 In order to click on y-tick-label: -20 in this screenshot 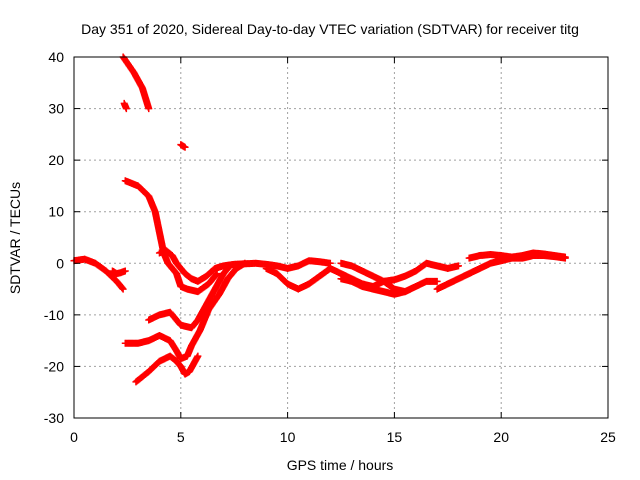, I will do `click(54, 366)`.